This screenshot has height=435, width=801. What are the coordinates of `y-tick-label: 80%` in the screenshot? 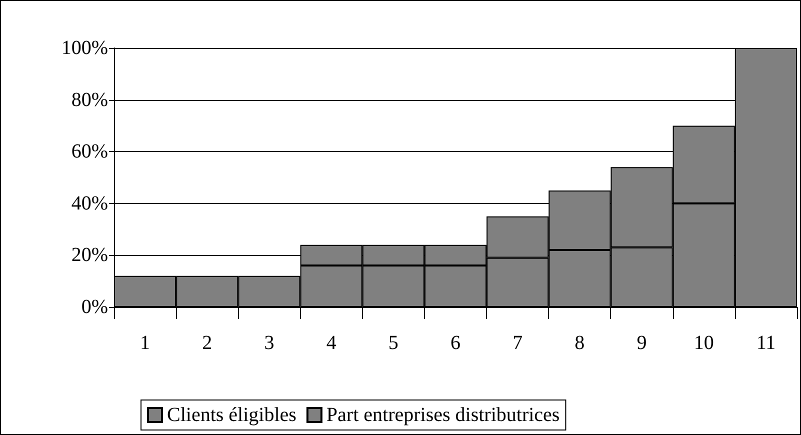 It's located at (89, 99).